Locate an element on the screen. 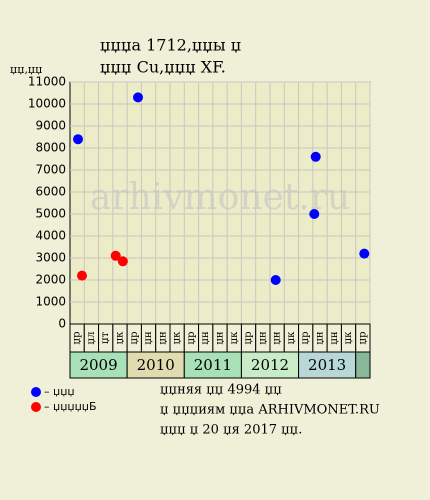  year-label: 2011 is located at coordinates (213, 365).